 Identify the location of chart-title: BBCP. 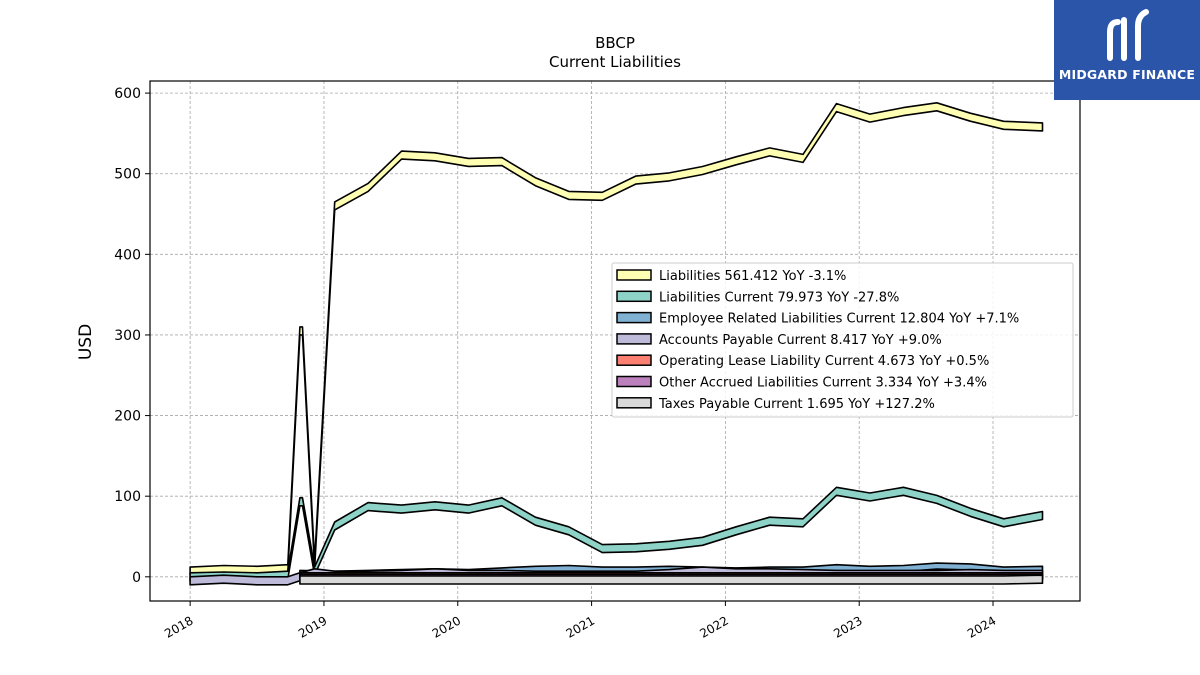
(615, 43).